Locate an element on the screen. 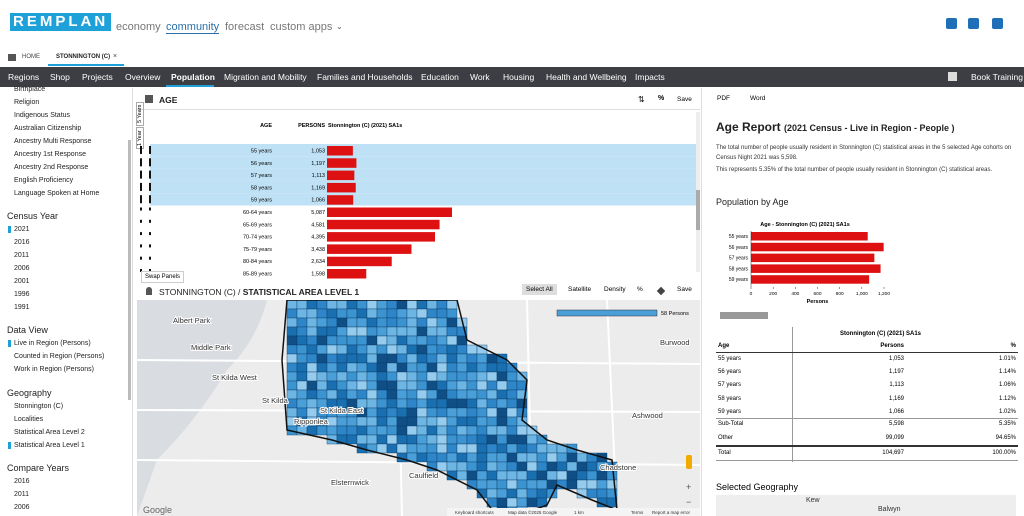 The width and height of the screenshot is (1024, 516). menu-item: Education is located at coordinates (440, 77).